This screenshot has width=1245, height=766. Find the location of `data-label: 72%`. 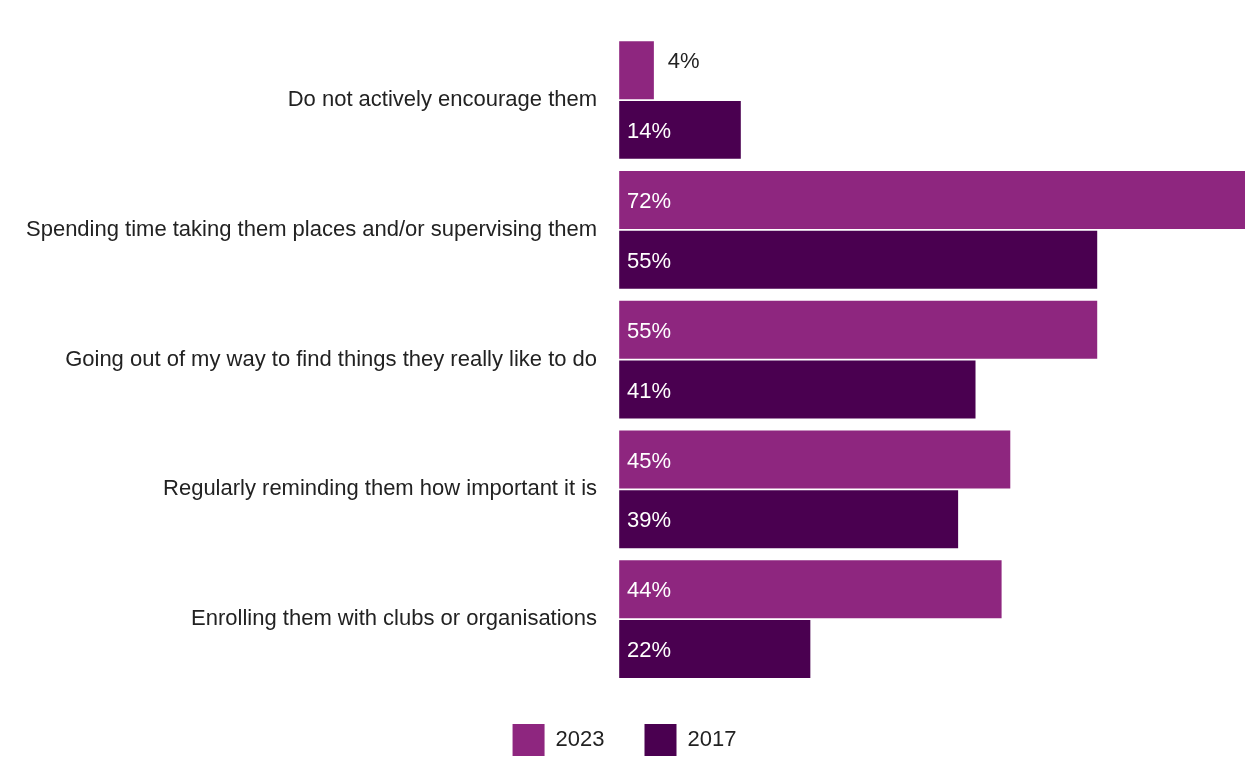

data-label: 72% is located at coordinates (649, 201).